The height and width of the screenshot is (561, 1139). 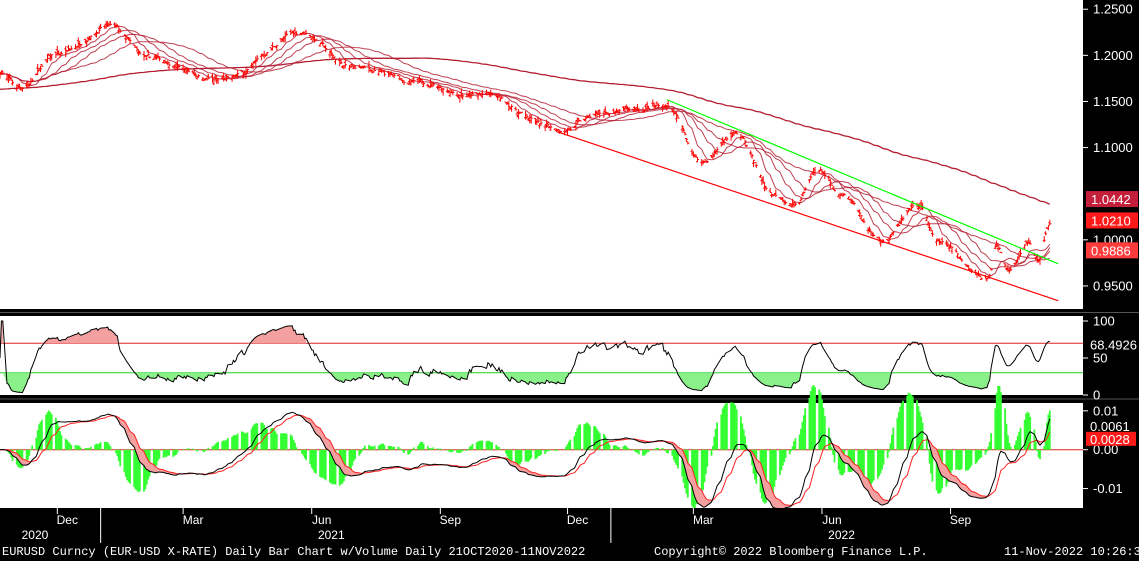 I want to click on price-y-tick-label: 1.1000, so click(x=1113, y=147).